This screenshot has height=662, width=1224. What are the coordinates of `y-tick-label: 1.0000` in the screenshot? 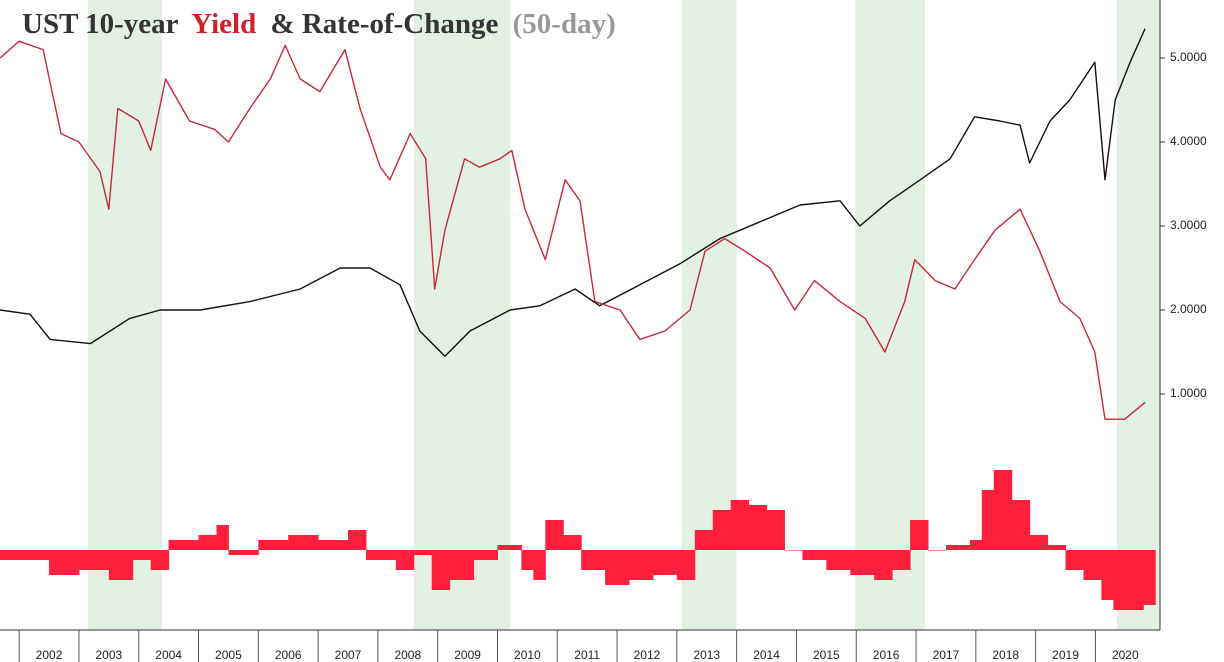 It's located at (1188, 393).